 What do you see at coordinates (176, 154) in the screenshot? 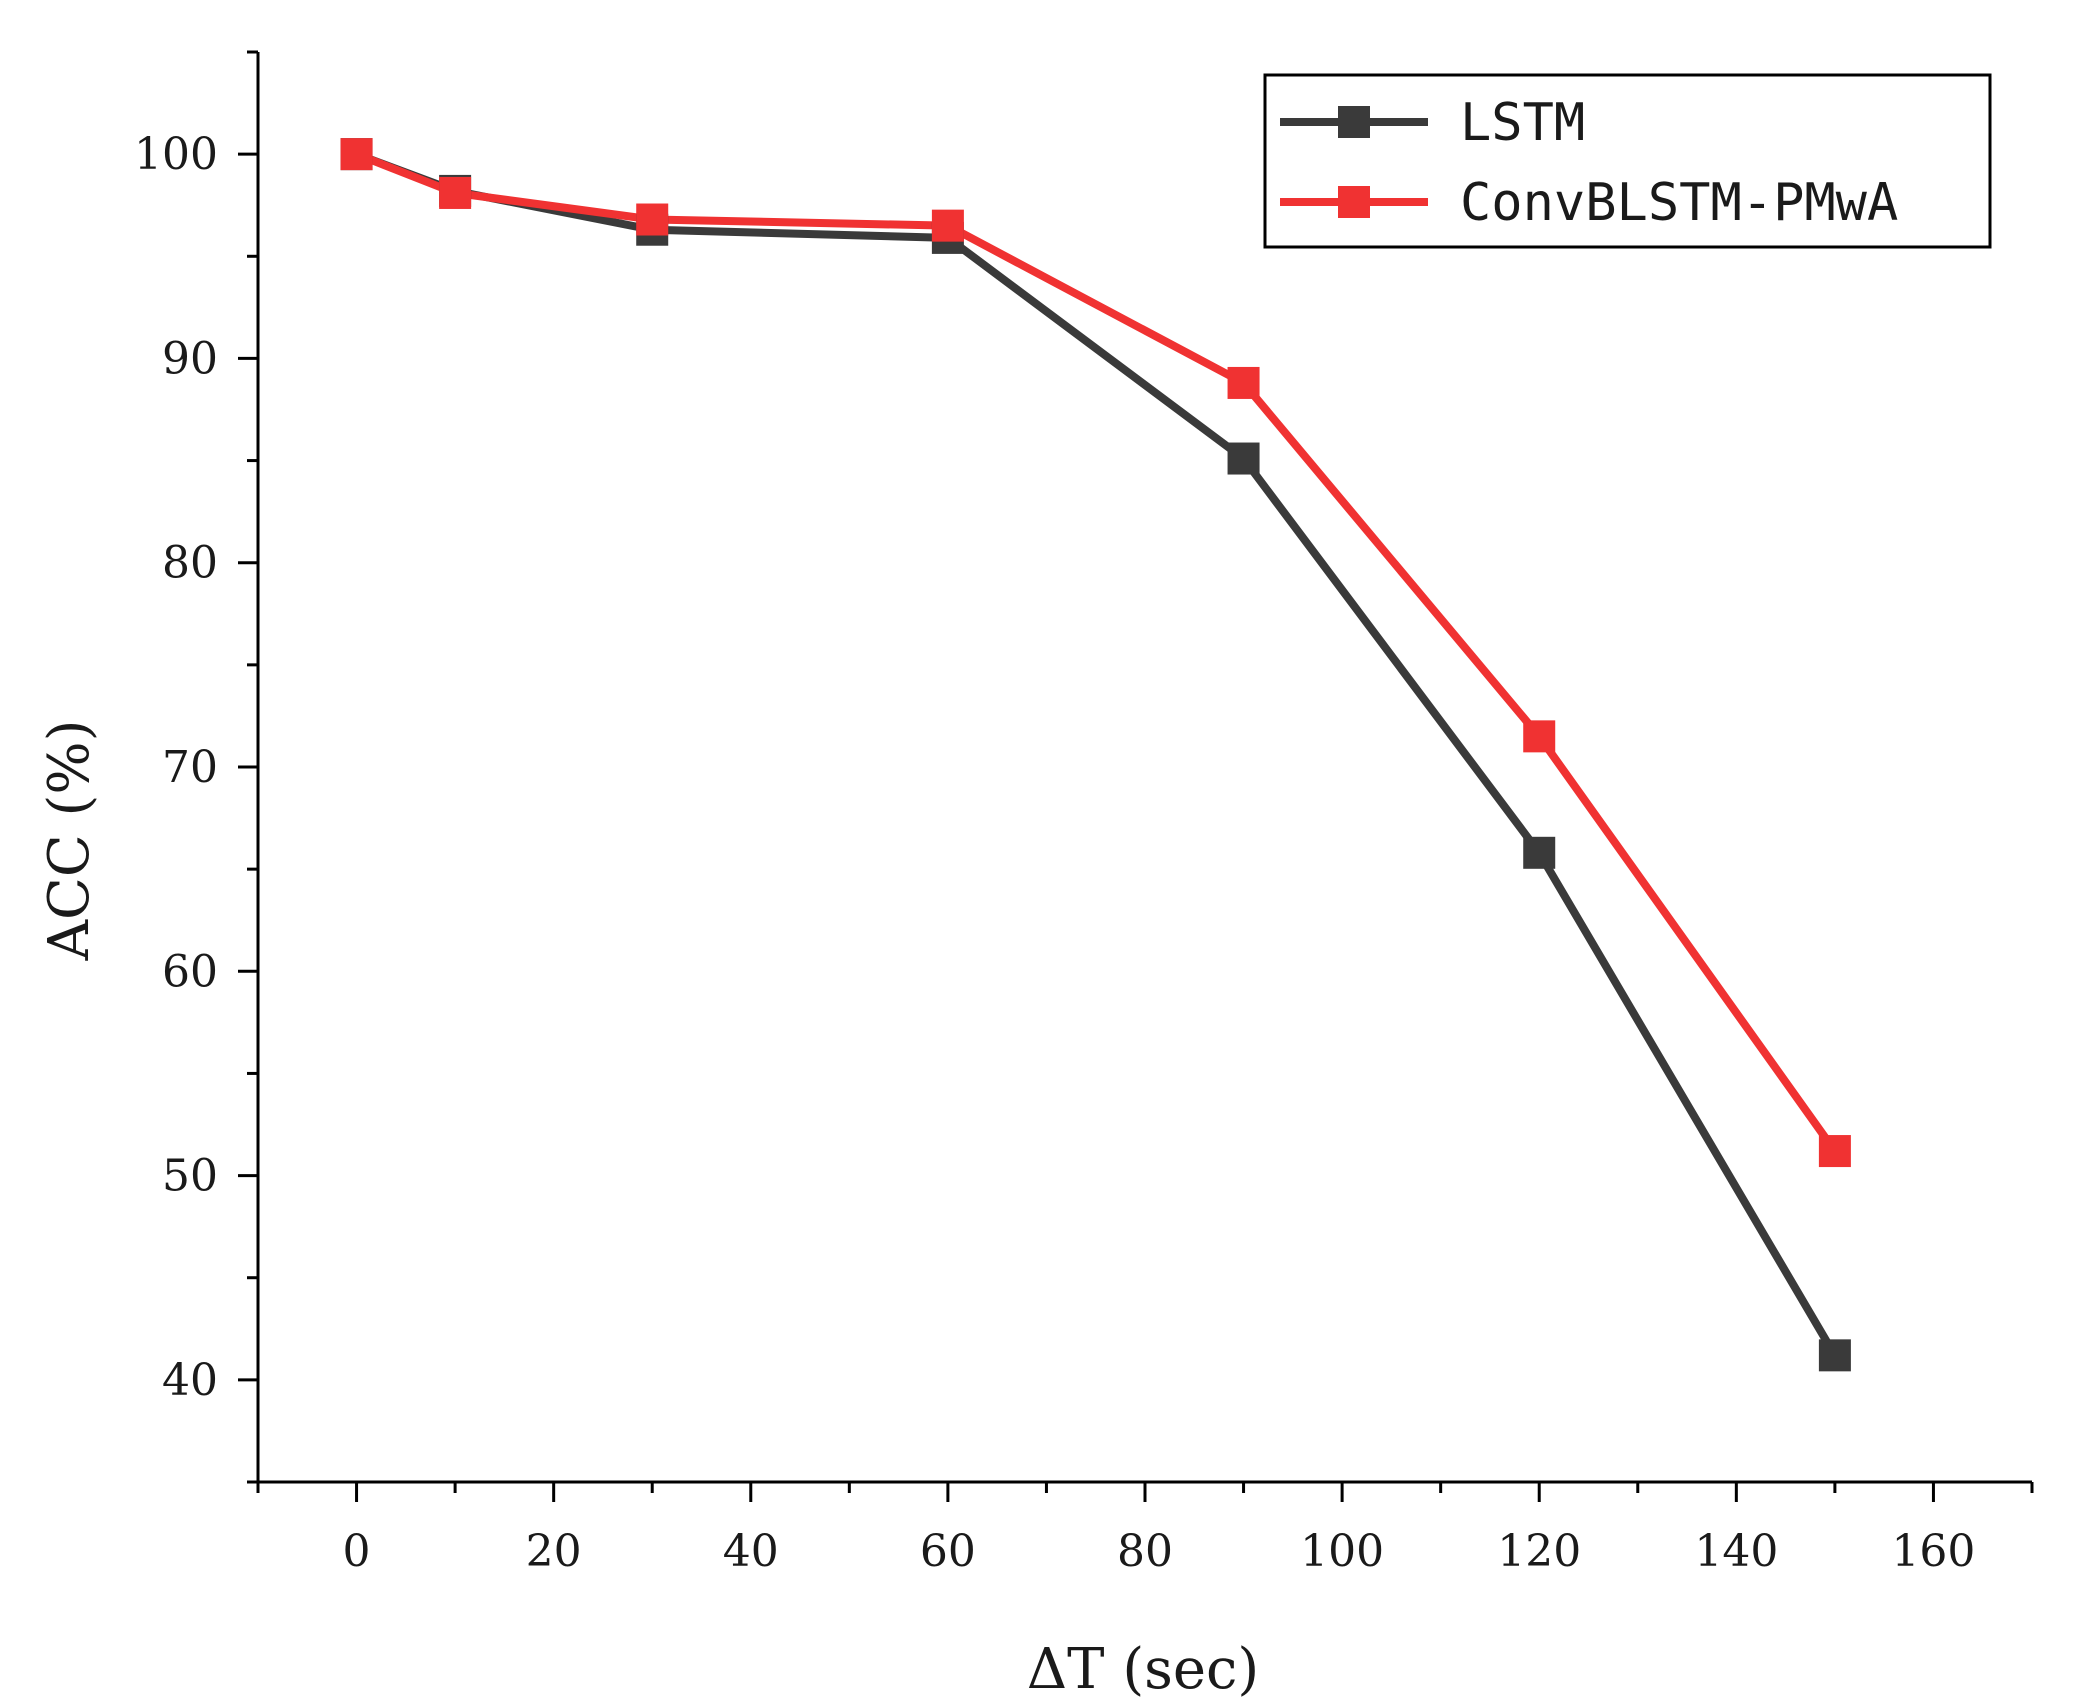
I see `y-tick-label: 100` at bounding box center [176, 154].